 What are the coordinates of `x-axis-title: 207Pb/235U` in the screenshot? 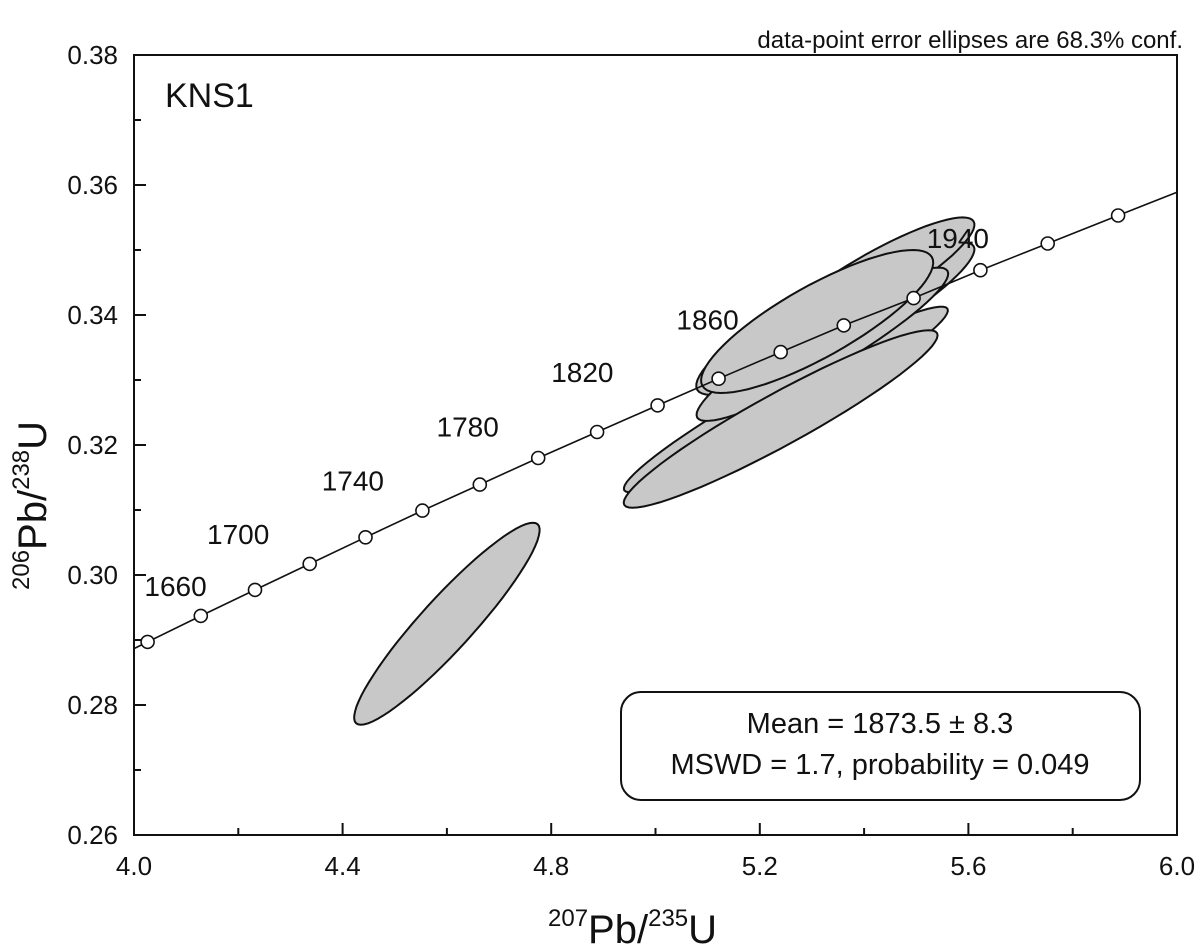 It's located at (632, 925).